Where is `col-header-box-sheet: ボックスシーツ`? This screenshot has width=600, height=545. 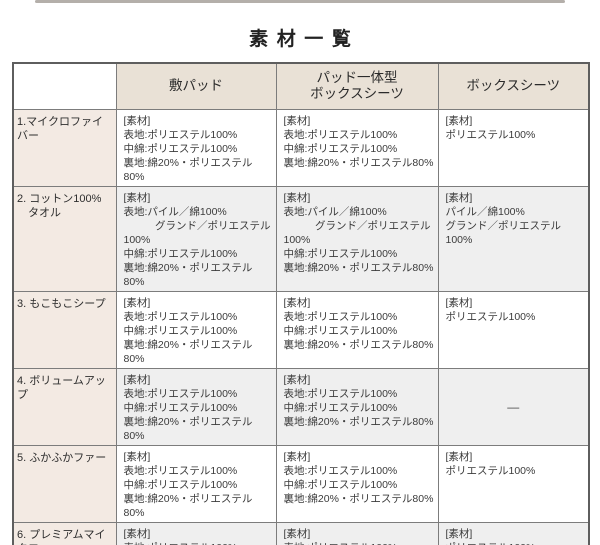 col-header-box-sheet: ボックスシーツ is located at coordinates (513, 86).